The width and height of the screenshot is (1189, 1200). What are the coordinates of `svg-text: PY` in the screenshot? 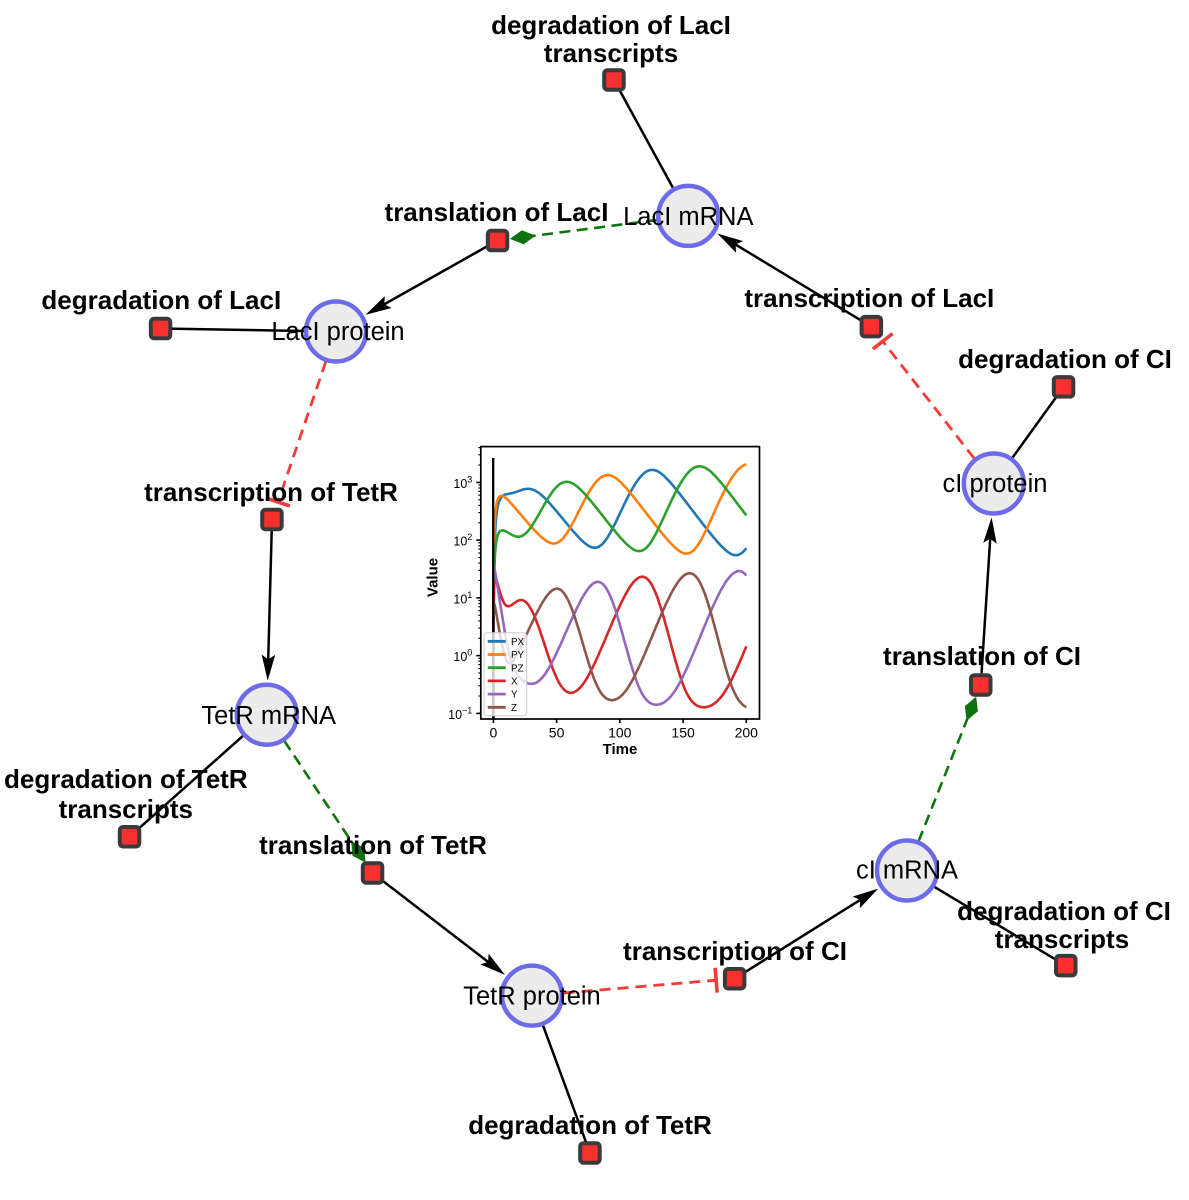 It's located at (518, 655).